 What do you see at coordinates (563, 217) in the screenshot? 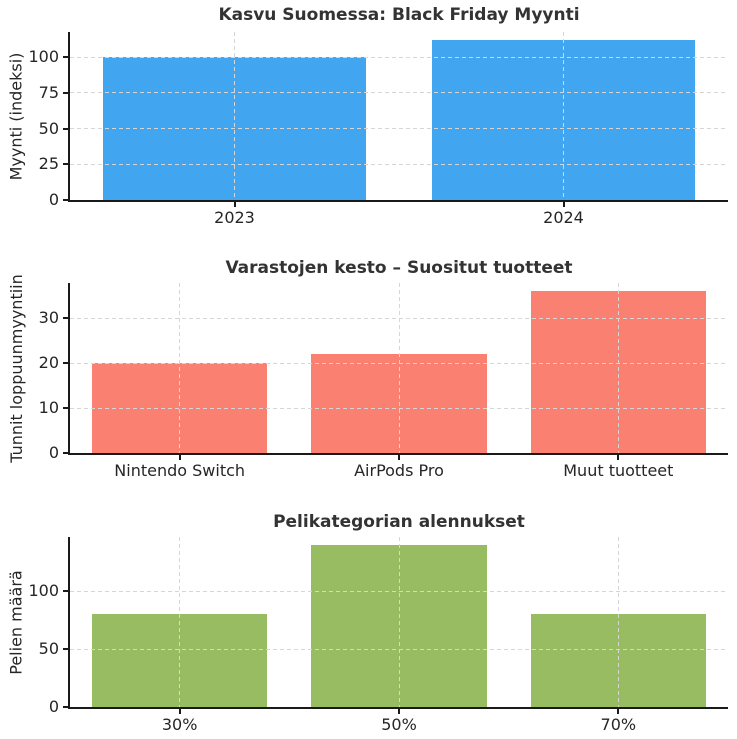
I see `x-tick-label: 2024` at bounding box center [563, 217].